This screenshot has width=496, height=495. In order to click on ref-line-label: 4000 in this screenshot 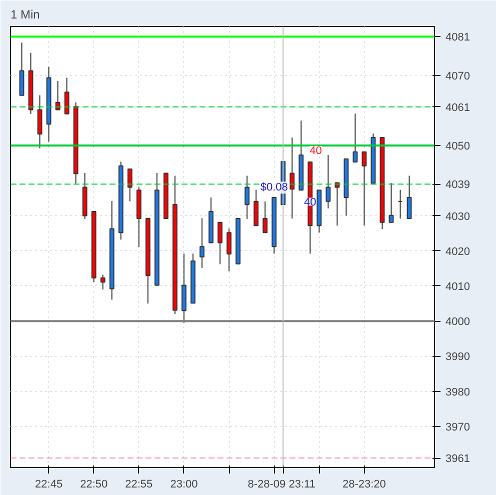, I will do `click(458, 322)`.